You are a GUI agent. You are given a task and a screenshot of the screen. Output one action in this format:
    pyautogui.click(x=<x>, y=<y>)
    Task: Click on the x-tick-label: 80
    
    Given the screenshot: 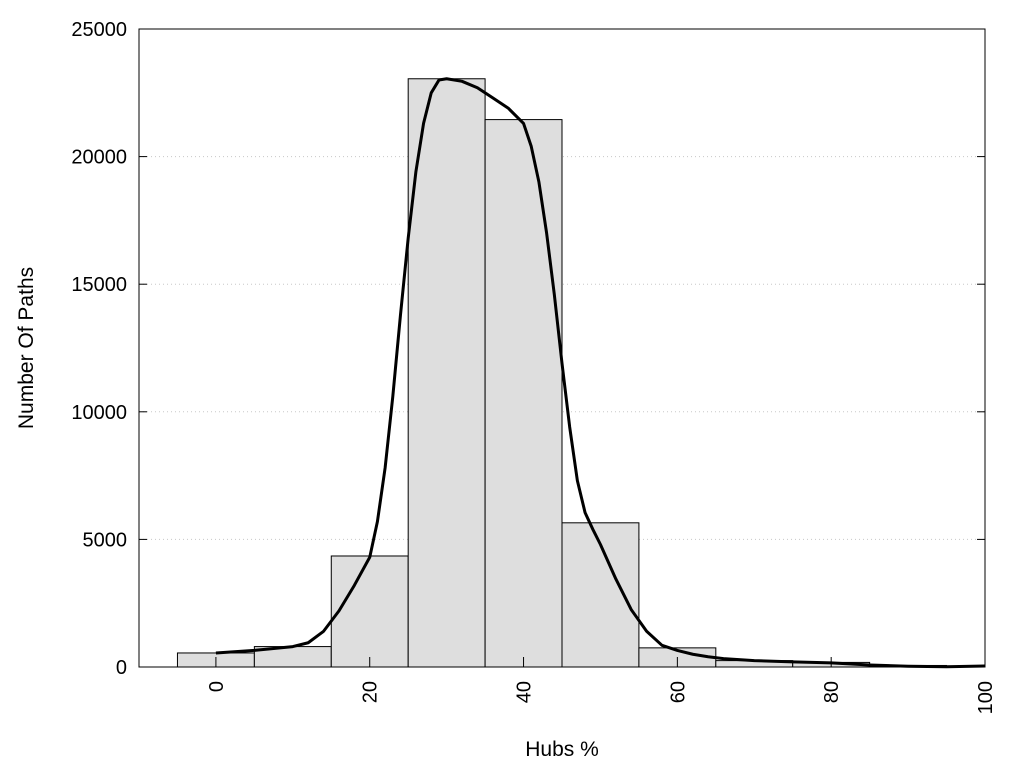 What is the action you would take?
    pyautogui.click(x=832, y=692)
    